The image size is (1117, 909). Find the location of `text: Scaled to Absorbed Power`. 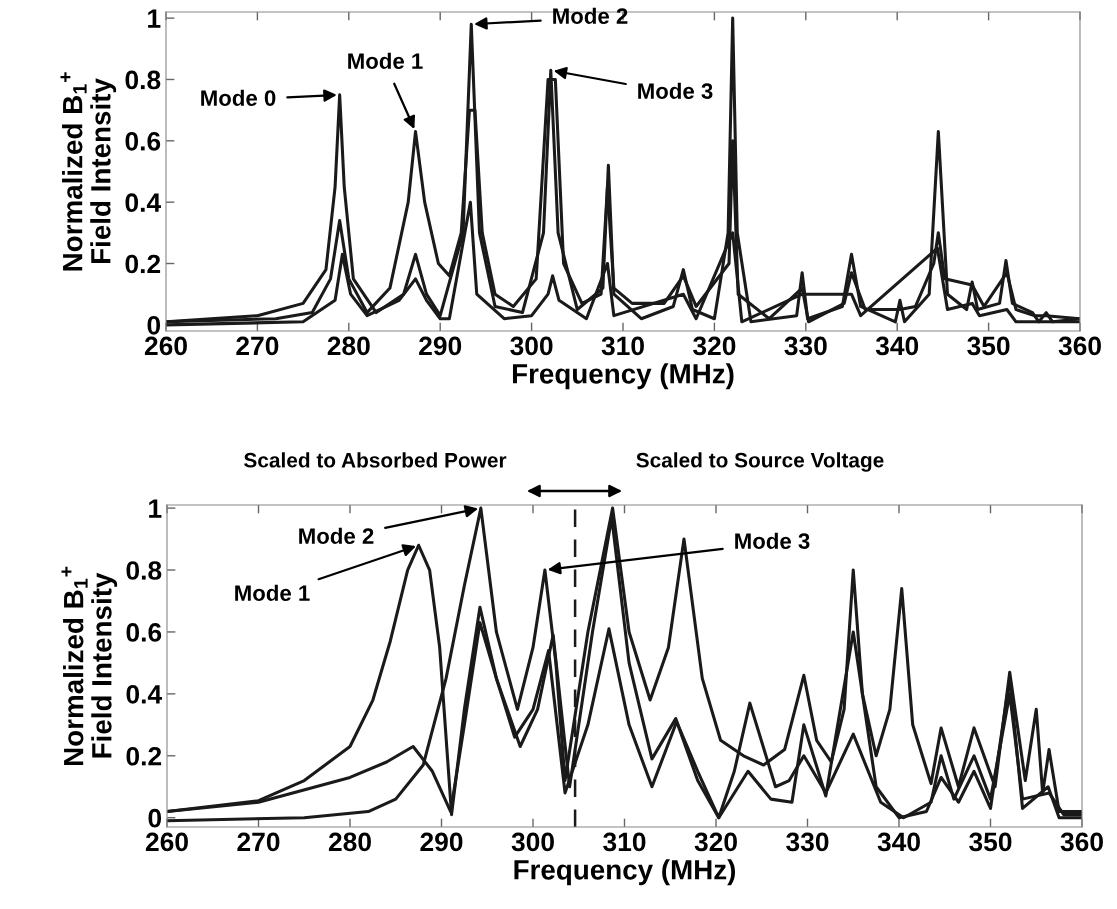

text: Scaled to Absorbed Power is located at coordinates (375, 460).